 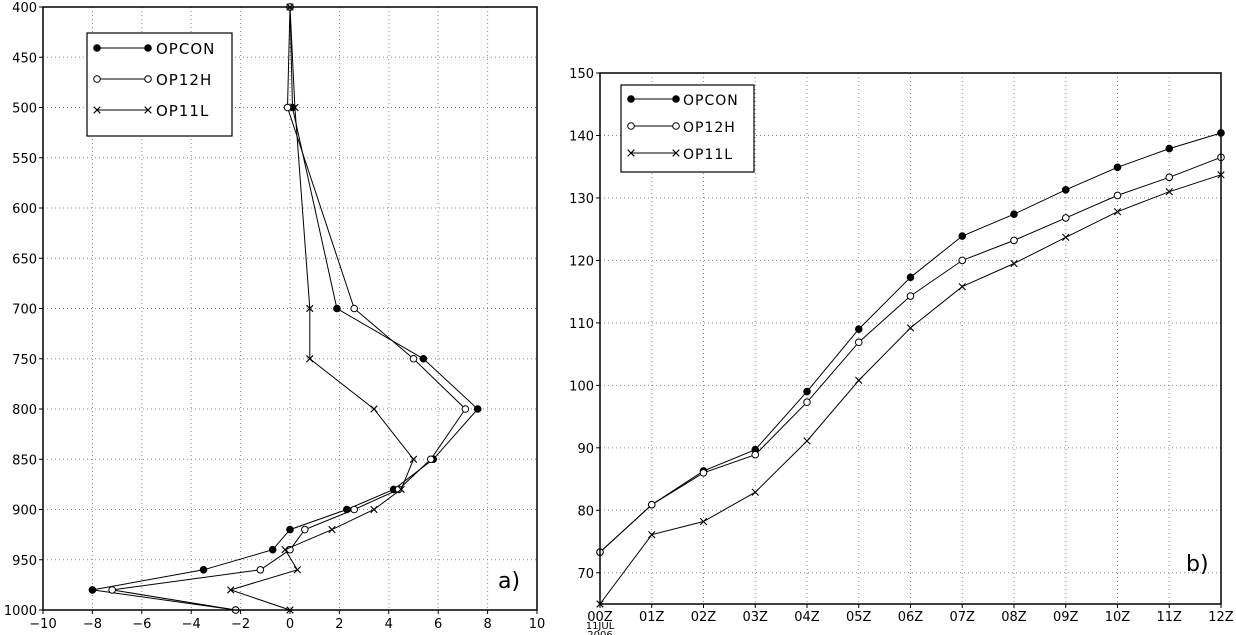 What do you see at coordinates (652, 617) in the screenshot?
I see `x-tick-label: 01Z` at bounding box center [652, 617].